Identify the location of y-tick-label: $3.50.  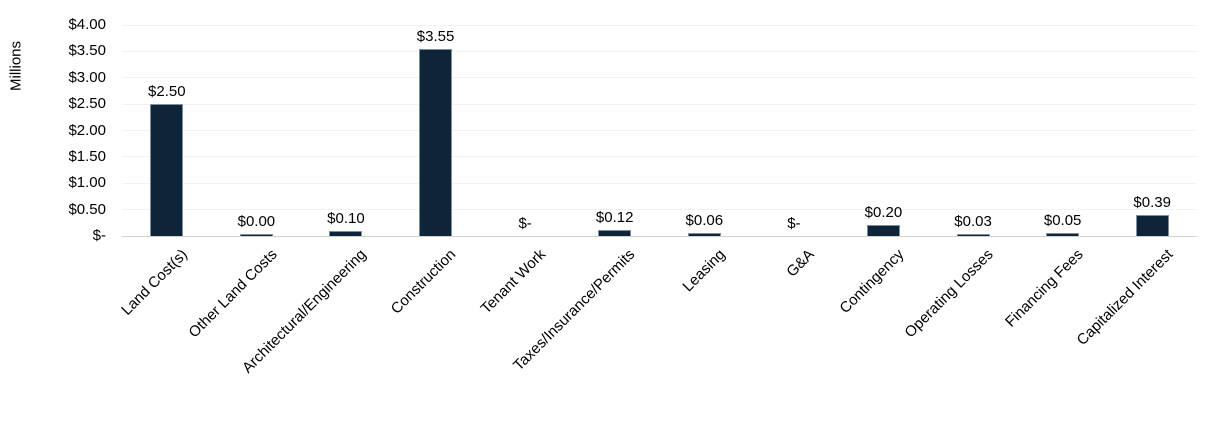
(87, 51).